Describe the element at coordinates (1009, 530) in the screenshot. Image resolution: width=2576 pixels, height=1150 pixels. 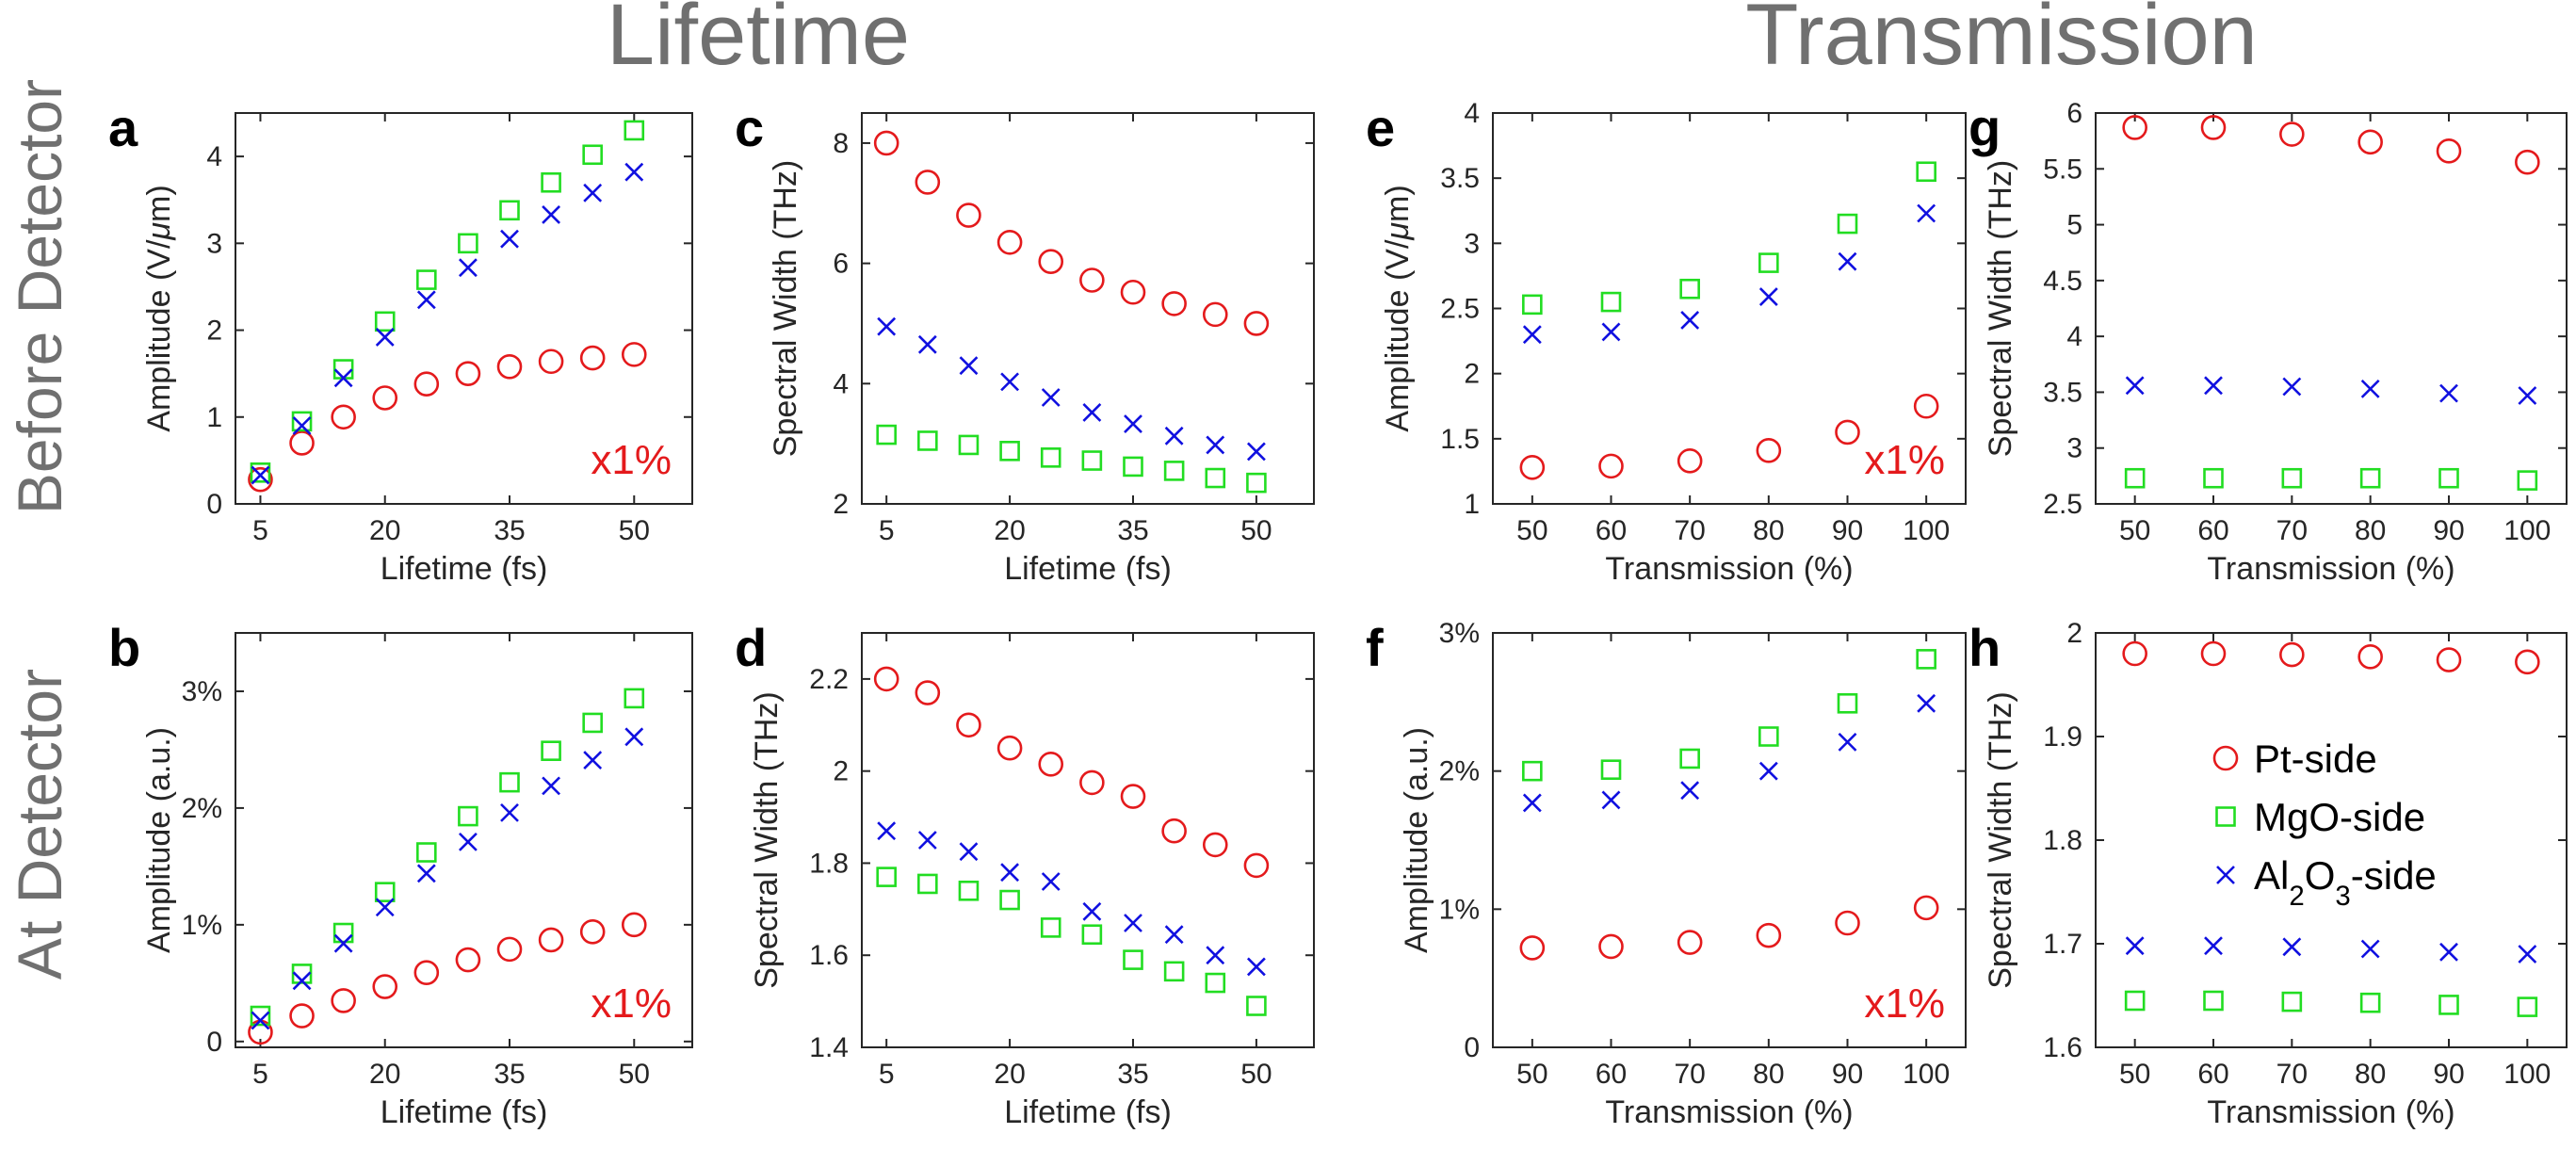
I see `x-tick-label: 20` at that location.